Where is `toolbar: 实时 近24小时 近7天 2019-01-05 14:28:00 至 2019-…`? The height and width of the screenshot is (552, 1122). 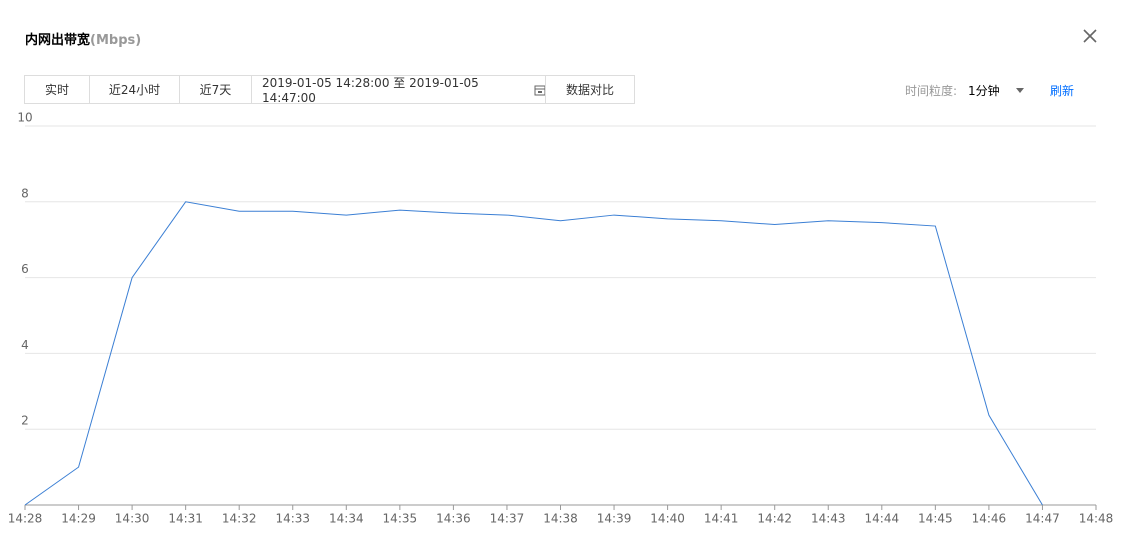 toolbar: 实时 近24小时 近7天 2019-01-05 14:28:00 至 2019-… is located at coordinates (329, 90).